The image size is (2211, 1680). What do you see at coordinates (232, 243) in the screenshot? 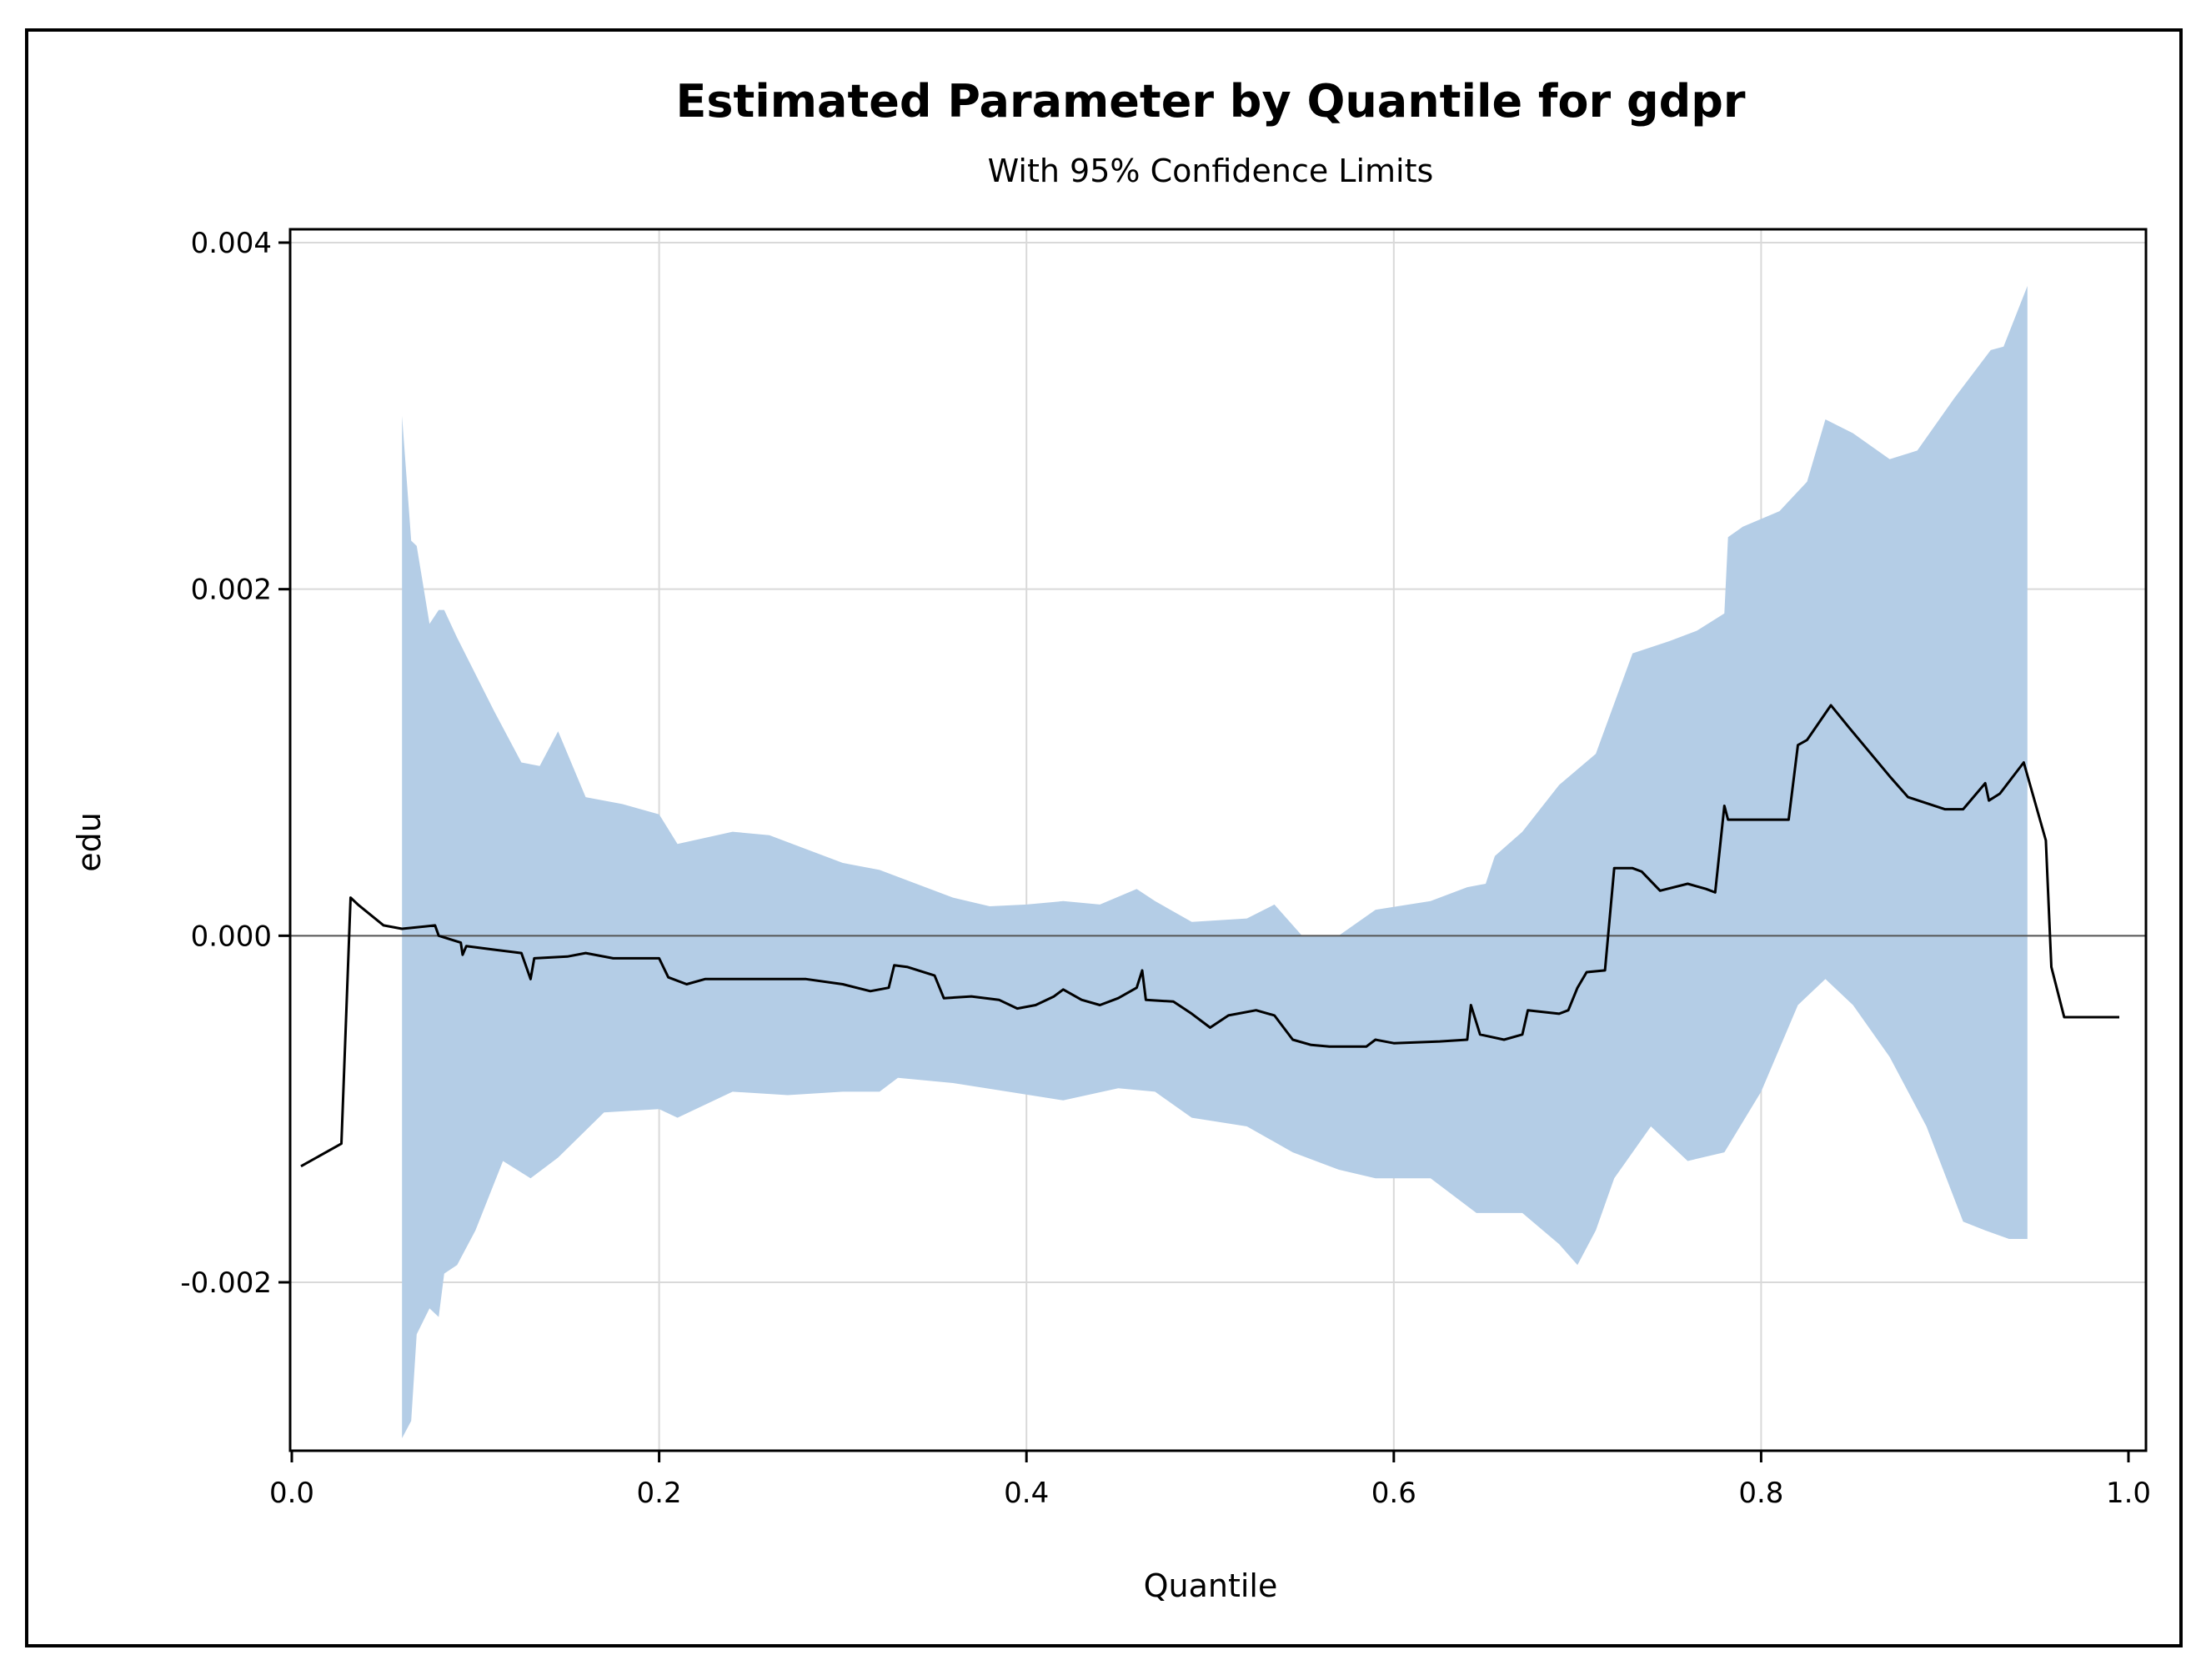
I see `y-tick-label: 0.004` at bounding box center [232, 243].